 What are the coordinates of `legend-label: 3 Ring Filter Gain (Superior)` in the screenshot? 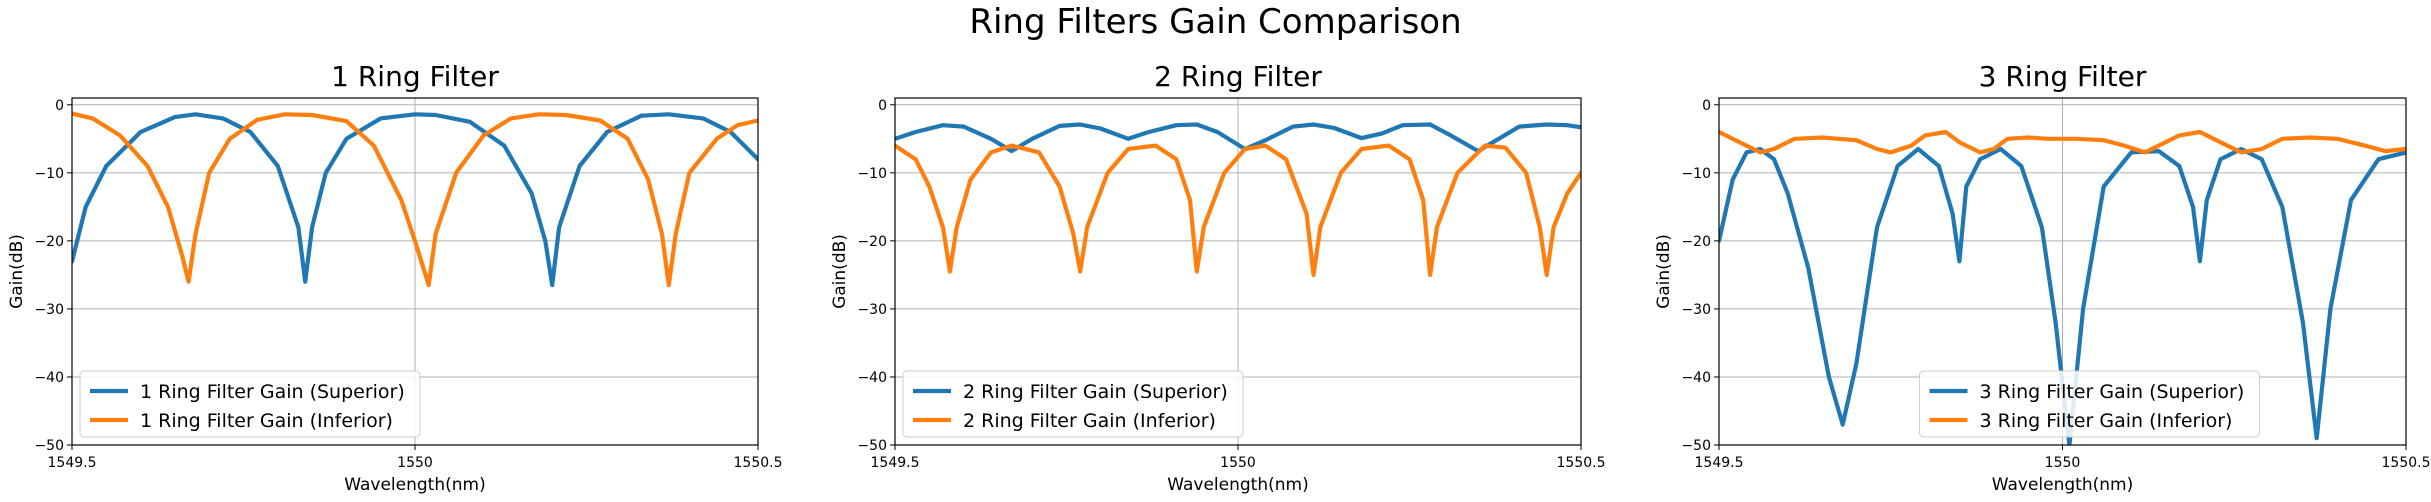 It's located at (2112, 392).